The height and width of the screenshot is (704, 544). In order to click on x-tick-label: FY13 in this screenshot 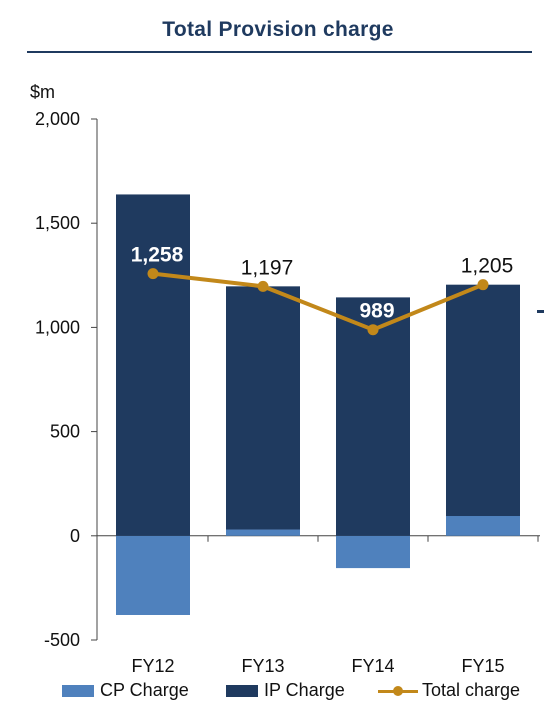, I will do `click(262, 666)`.